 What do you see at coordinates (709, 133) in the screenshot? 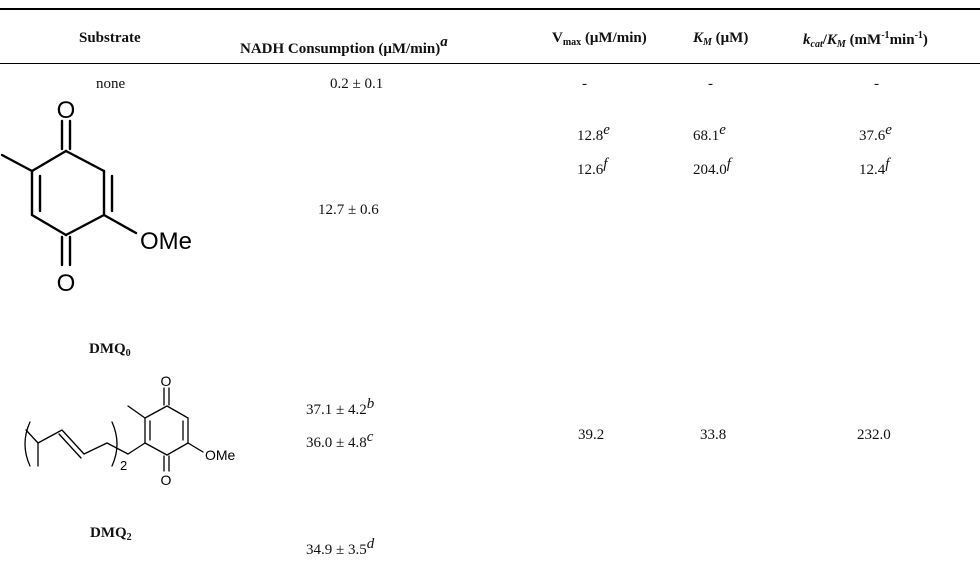
I see `row-dmq0-km-e: 68.1e` at bounding box center [709, 133].